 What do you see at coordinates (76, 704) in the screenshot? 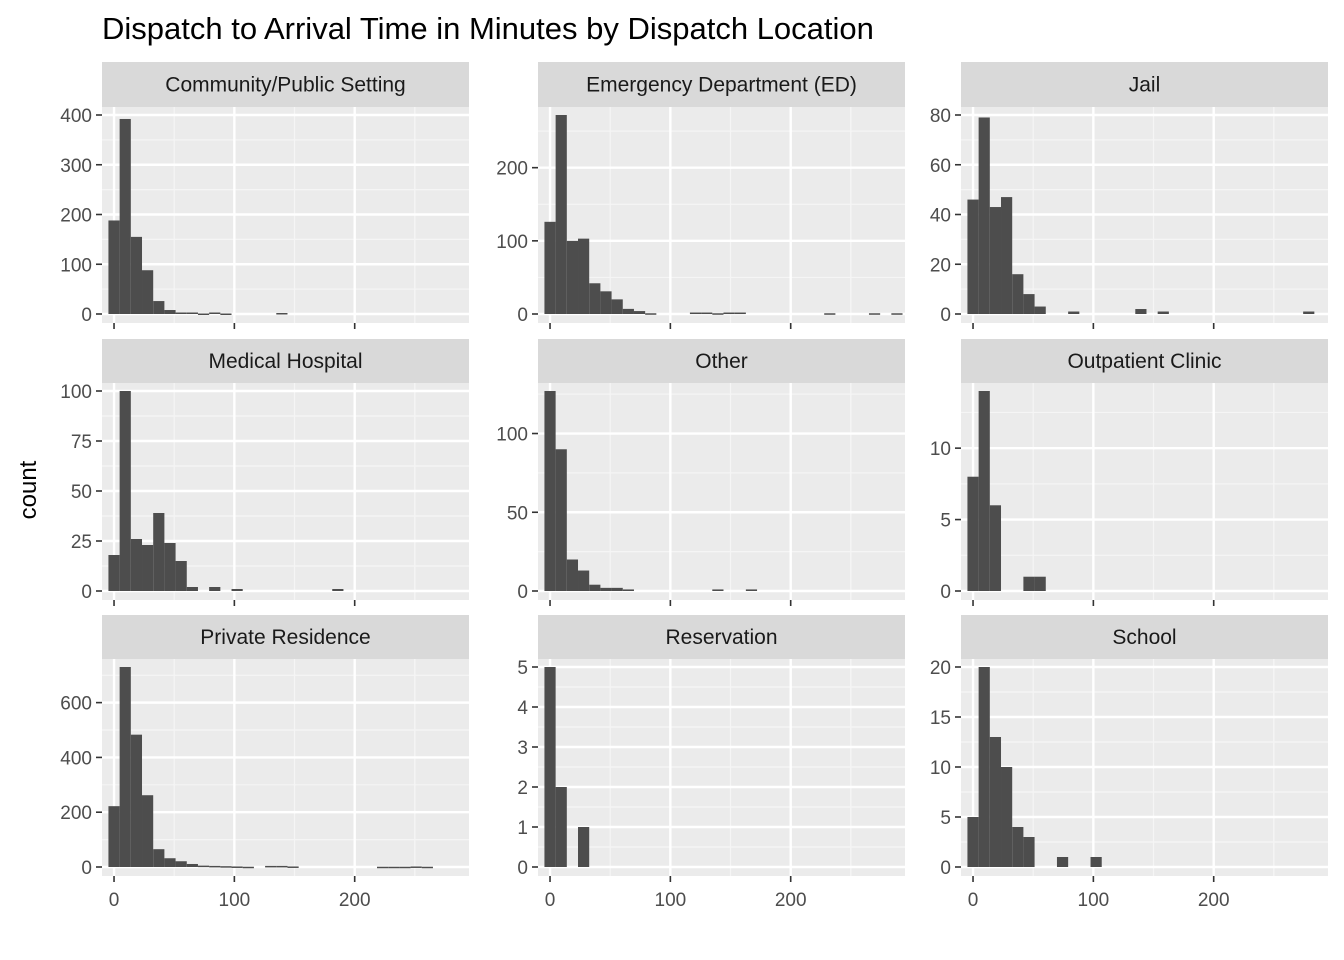
I see `y-tick-label: 600` at bounding box center [76, 704].